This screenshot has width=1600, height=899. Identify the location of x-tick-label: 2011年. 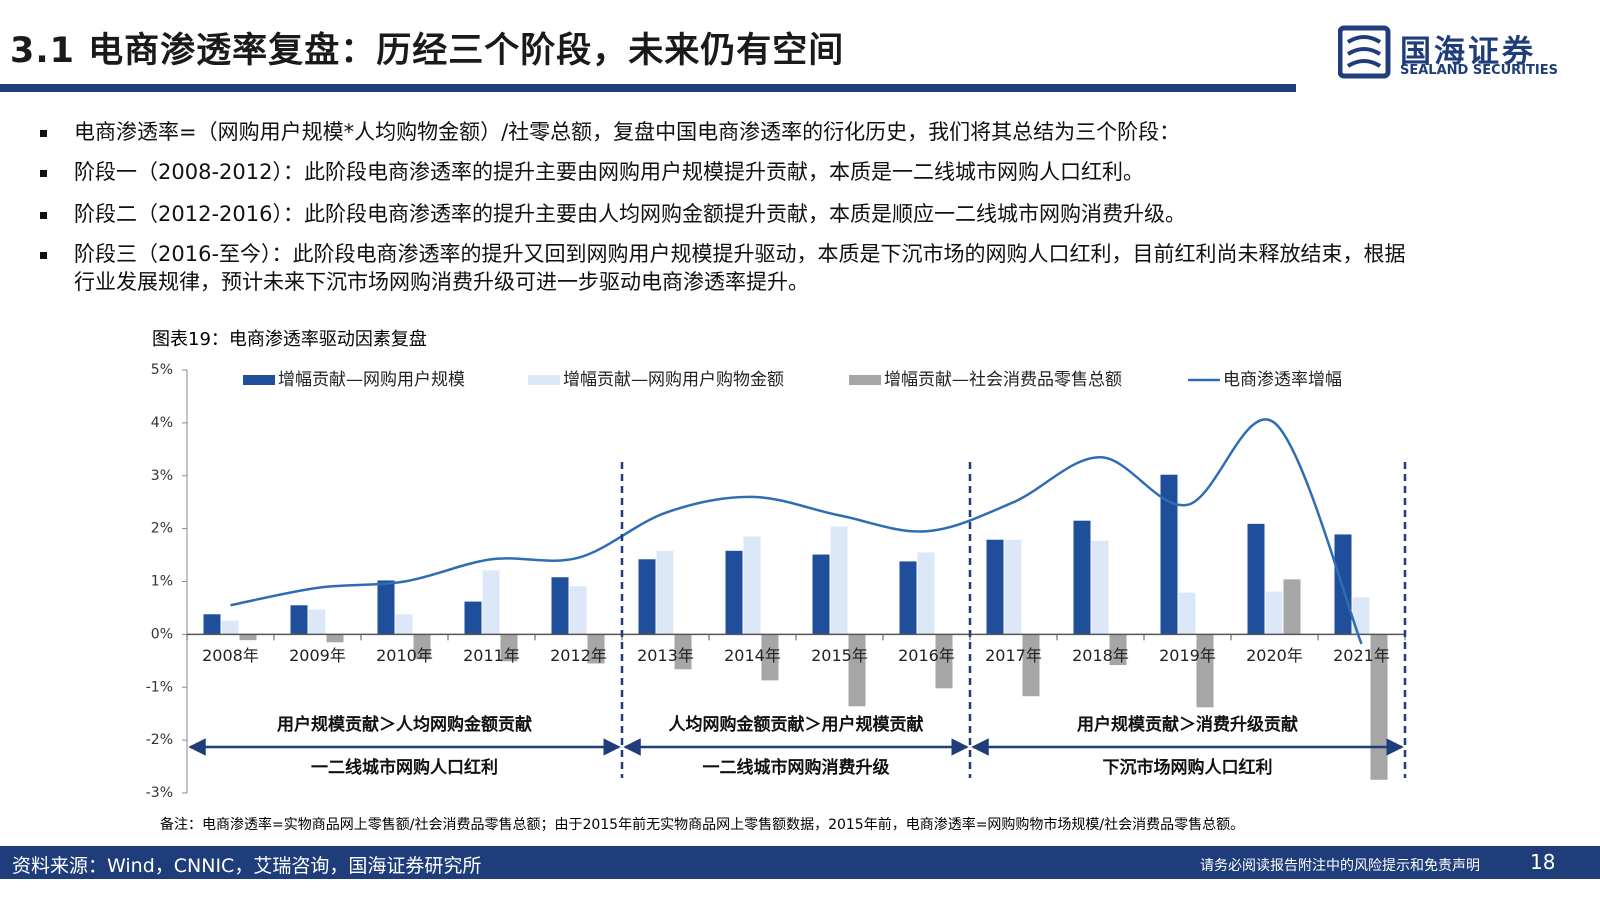
(491, 655).